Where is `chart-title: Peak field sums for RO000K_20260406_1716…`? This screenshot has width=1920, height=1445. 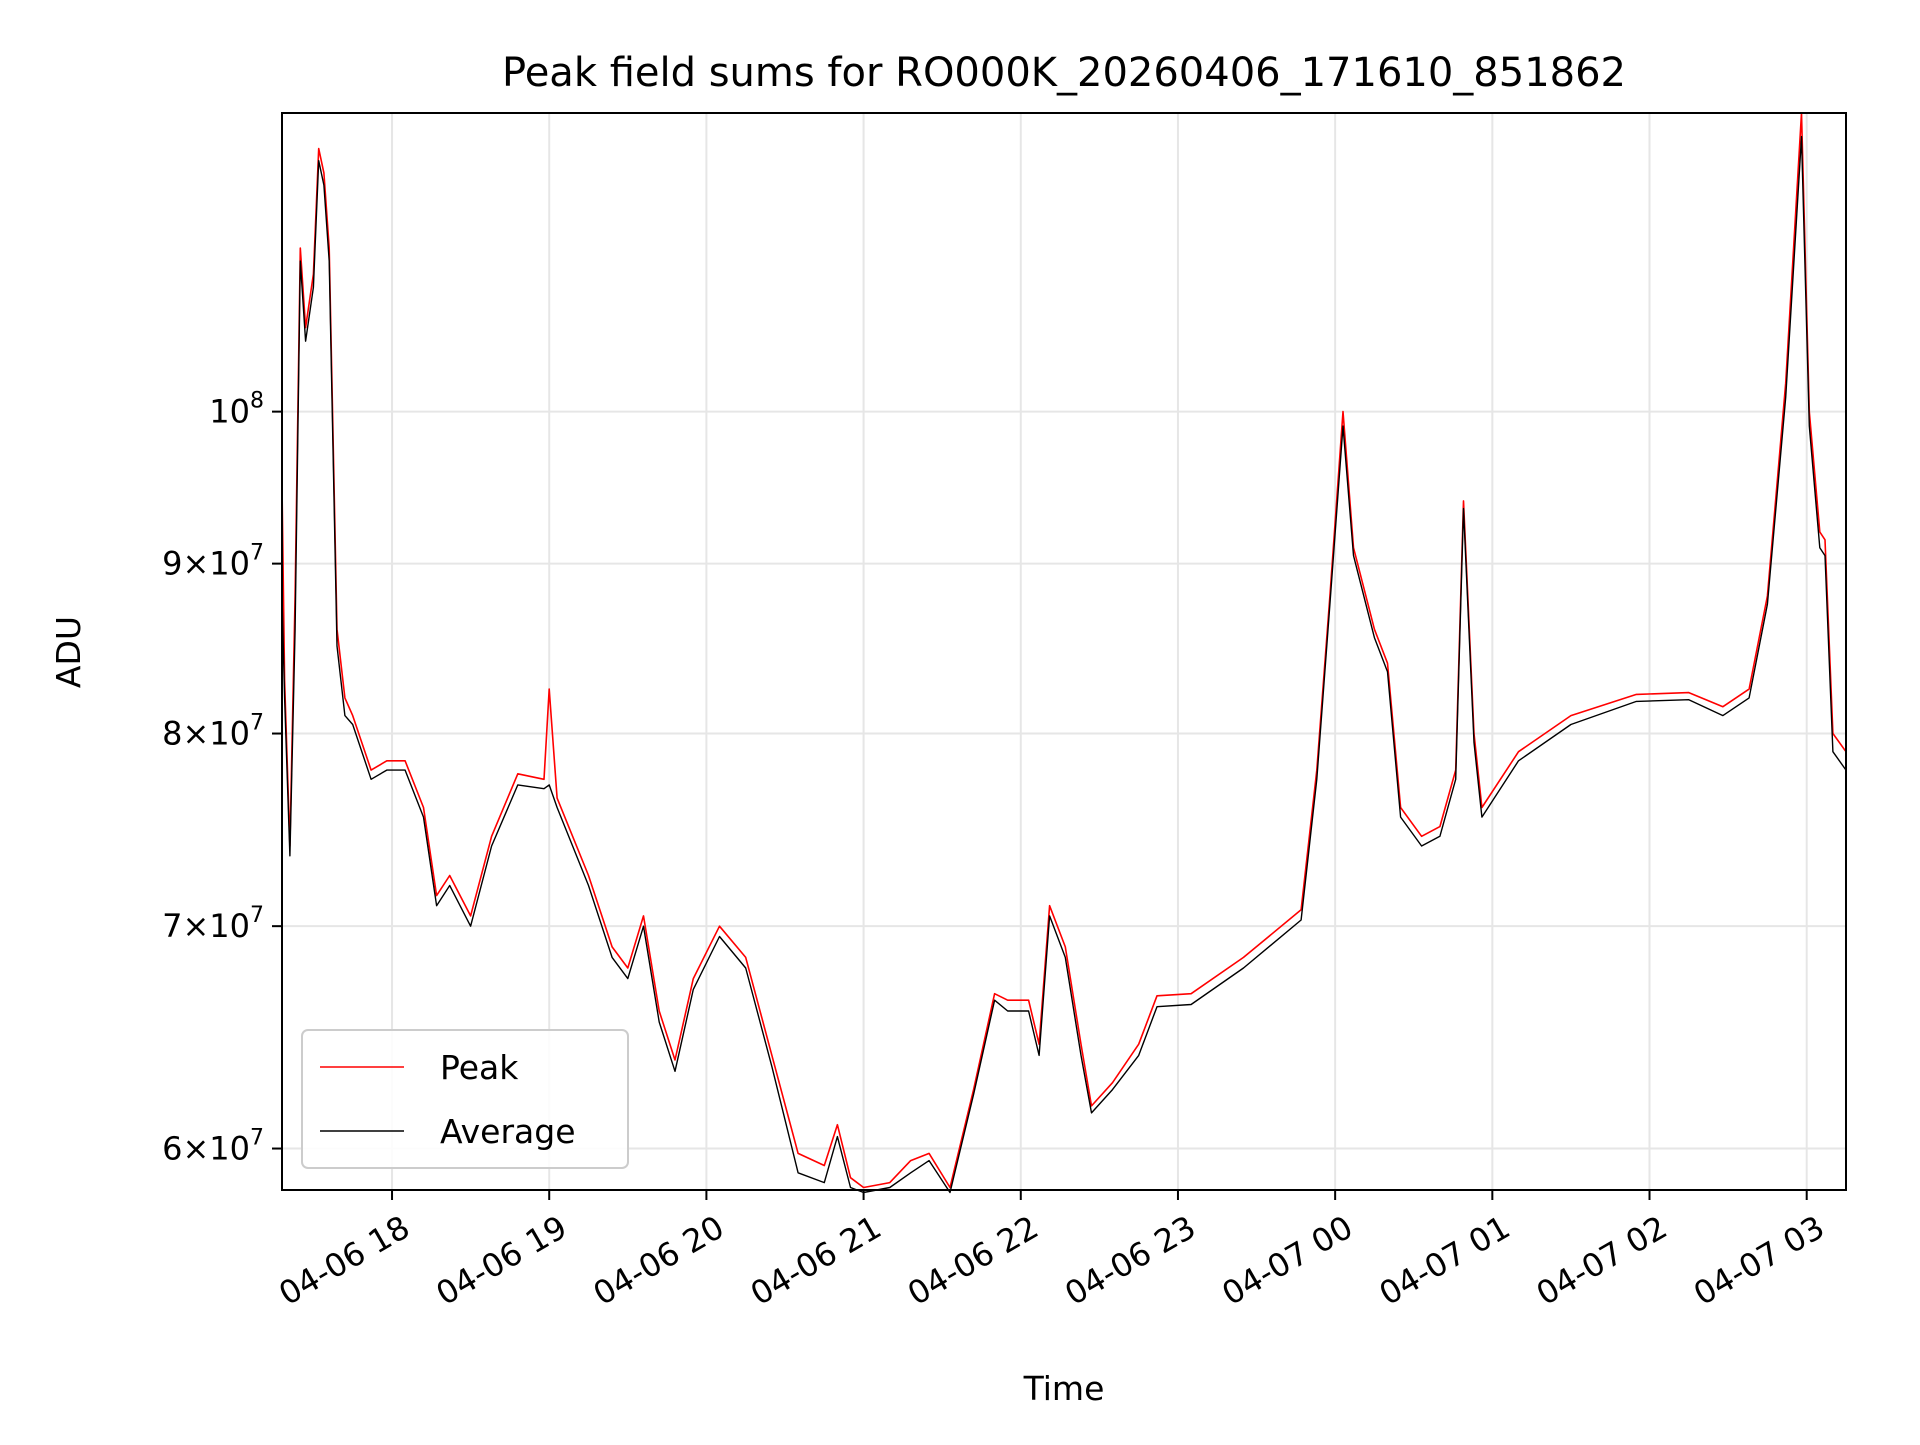 chart-title: Peak field sums for RO000K_20260406_1716… is located at coordinates (1064, 73).